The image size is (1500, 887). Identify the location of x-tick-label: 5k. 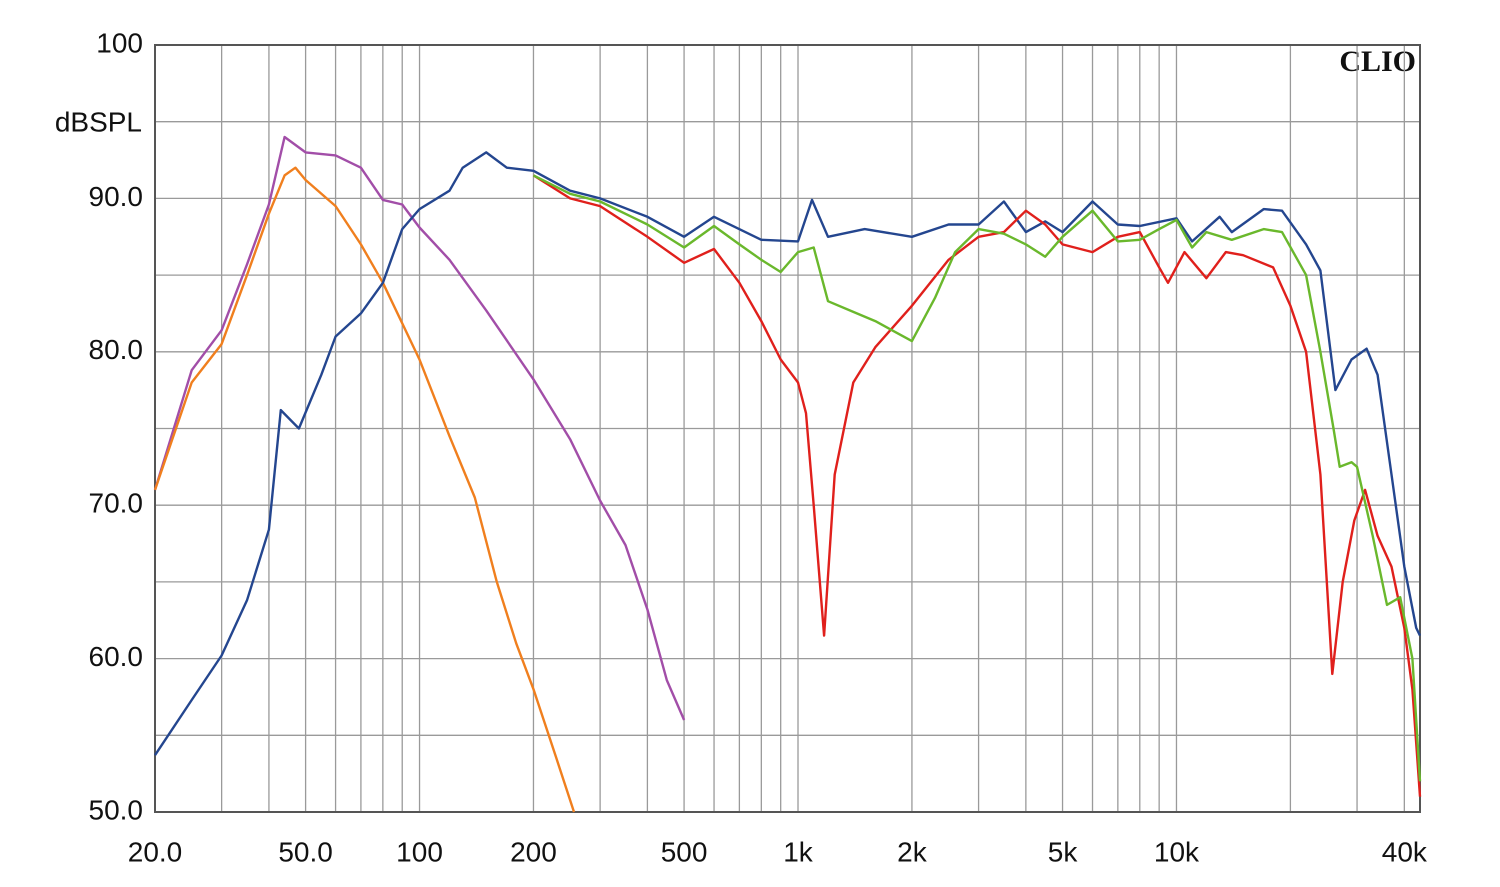
(1063, 851).